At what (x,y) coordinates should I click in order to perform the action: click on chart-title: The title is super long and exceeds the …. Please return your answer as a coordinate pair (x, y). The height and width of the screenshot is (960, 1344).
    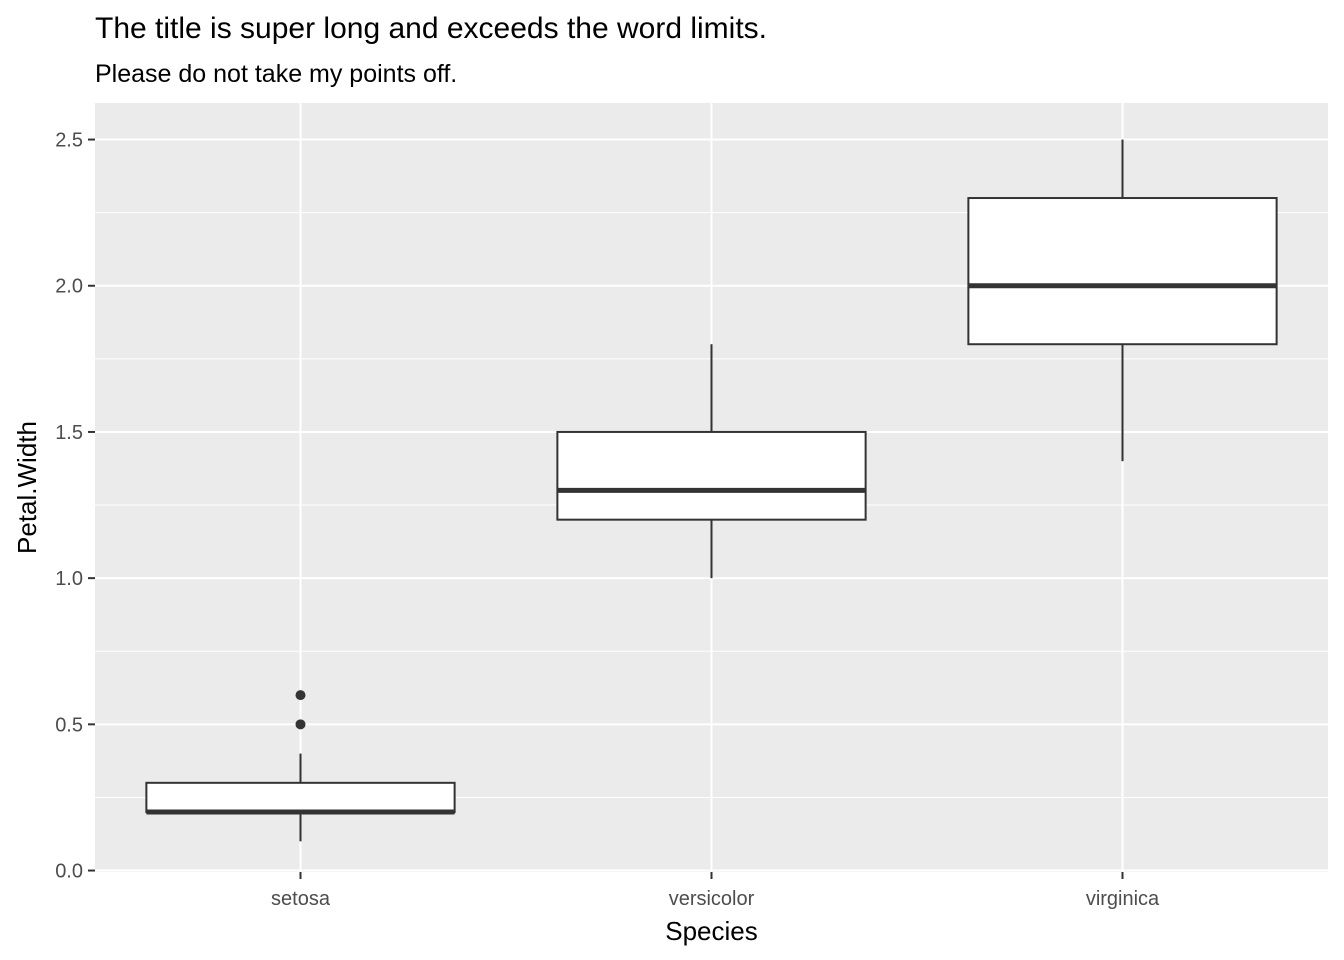
    Looking at the image, I should click on (431, 28).